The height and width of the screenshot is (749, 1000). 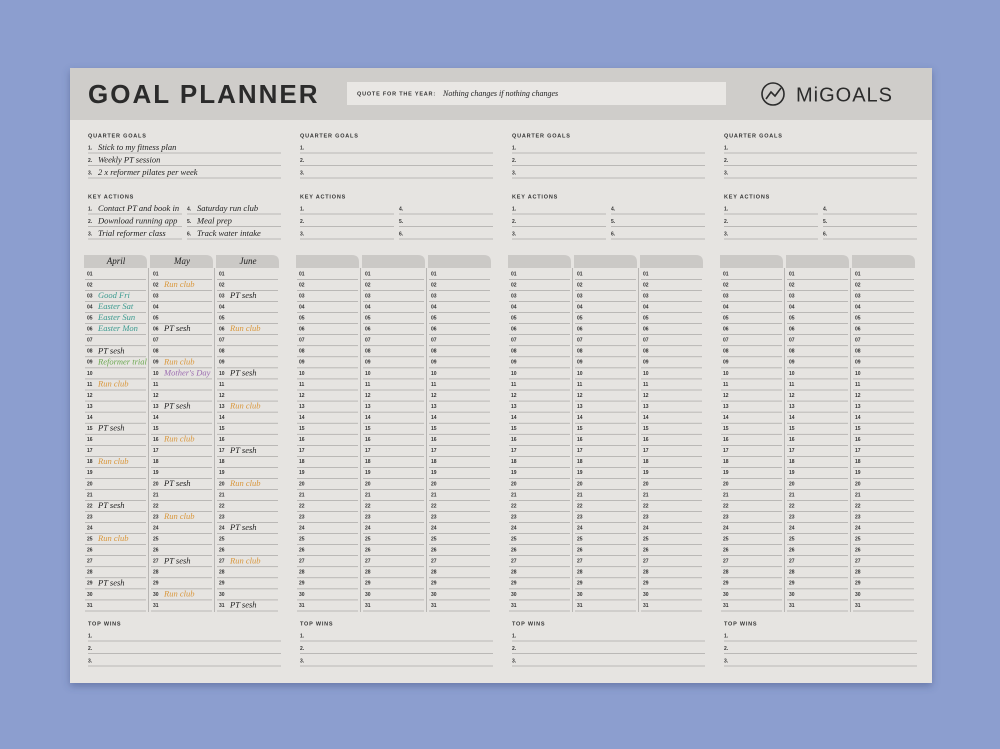 What do you see at coordinates (646, 573) in the screenshot?
I see `day-number: 28` at bounding box center [646, 573].